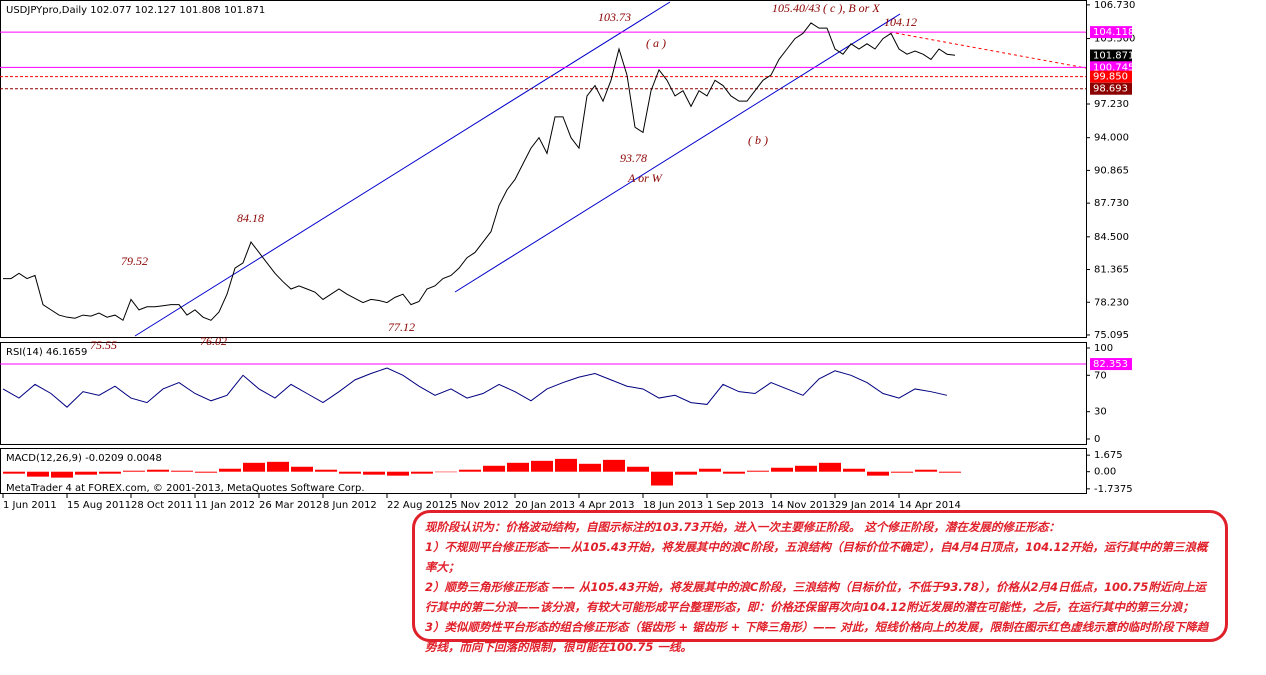  Describe the element at coordinates (606, 505) in the screenshot. I see `x-tick-label: 4 Apr 2013` at that location.